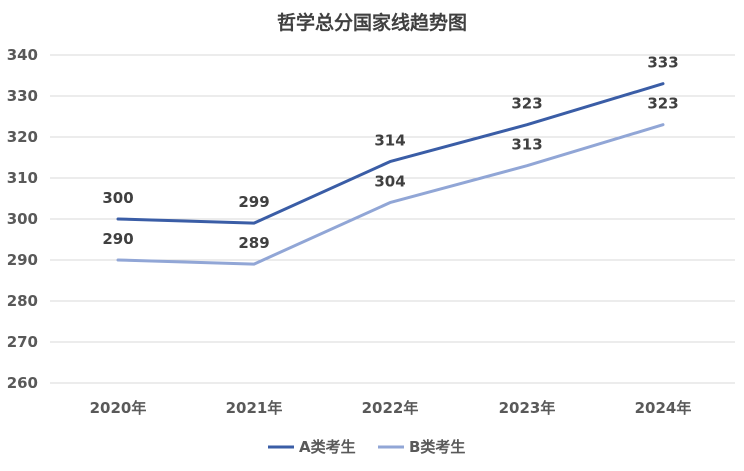  What do you see at coordinates (22, 96) in the screenshot?
I see `y-tick-label: 330` at bounding box center [22, 96].